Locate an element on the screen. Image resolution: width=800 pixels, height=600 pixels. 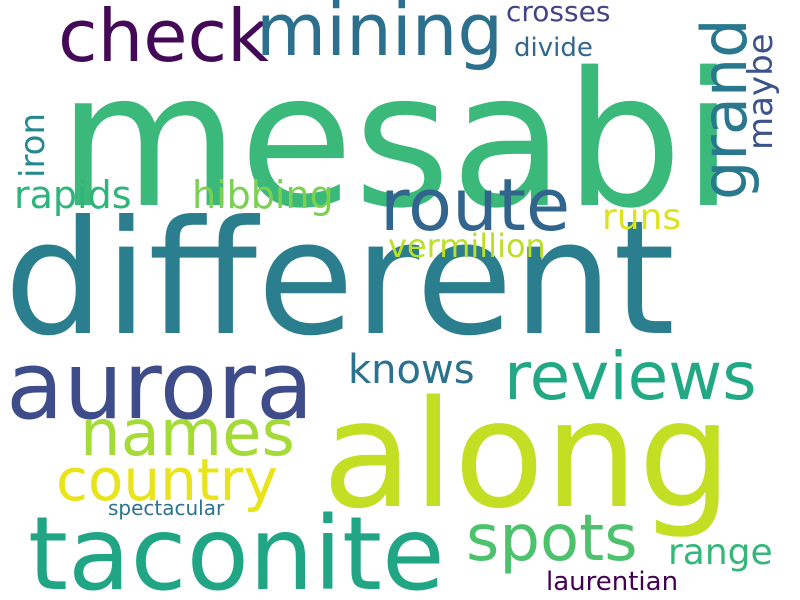
word-country: country is located at coordinates (167, 480).